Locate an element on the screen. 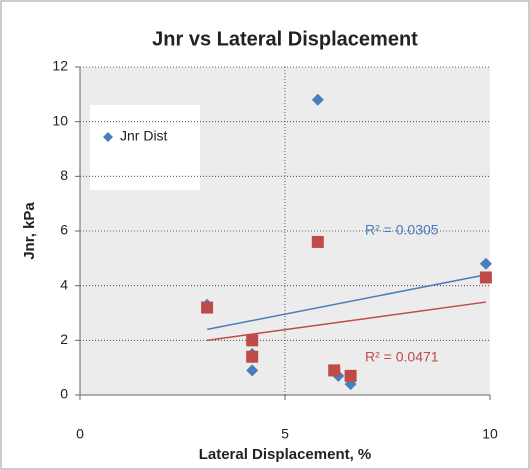 The width and height of the screenshot is (530, 470). legend-box is located at coordinates (145, 147).